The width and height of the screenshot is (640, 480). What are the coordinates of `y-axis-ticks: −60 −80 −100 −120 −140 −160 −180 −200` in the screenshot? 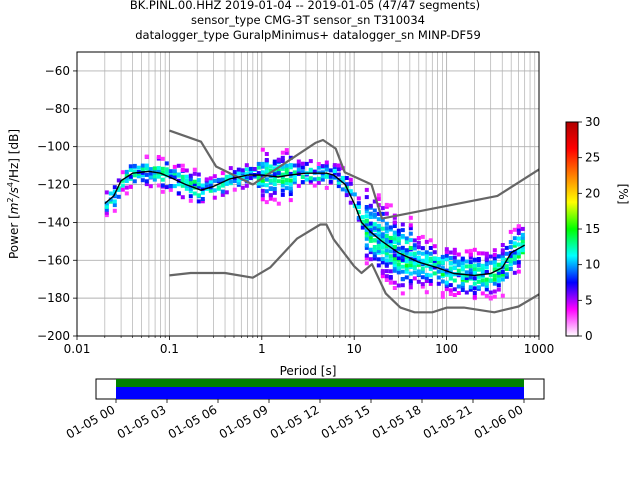 It's located at (57, 203).